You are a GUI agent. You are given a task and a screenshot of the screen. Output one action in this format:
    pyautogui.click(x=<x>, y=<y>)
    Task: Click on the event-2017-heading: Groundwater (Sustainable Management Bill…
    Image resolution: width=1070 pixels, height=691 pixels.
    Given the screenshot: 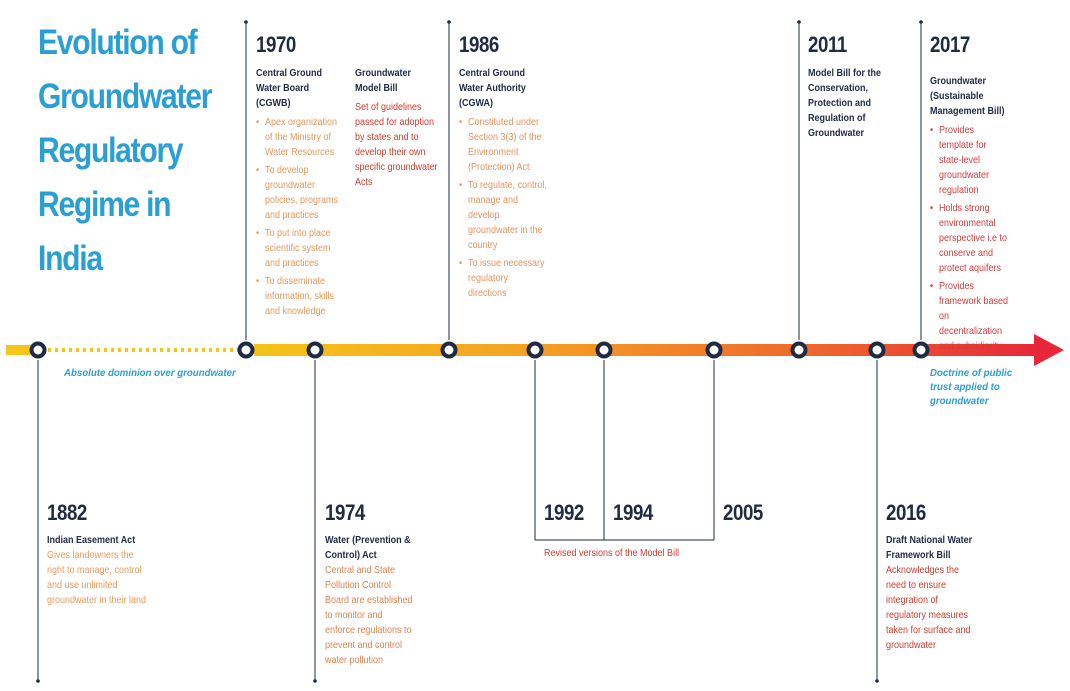 What is the action you would take?
    pyautogui.click(x=967, y=96)
    